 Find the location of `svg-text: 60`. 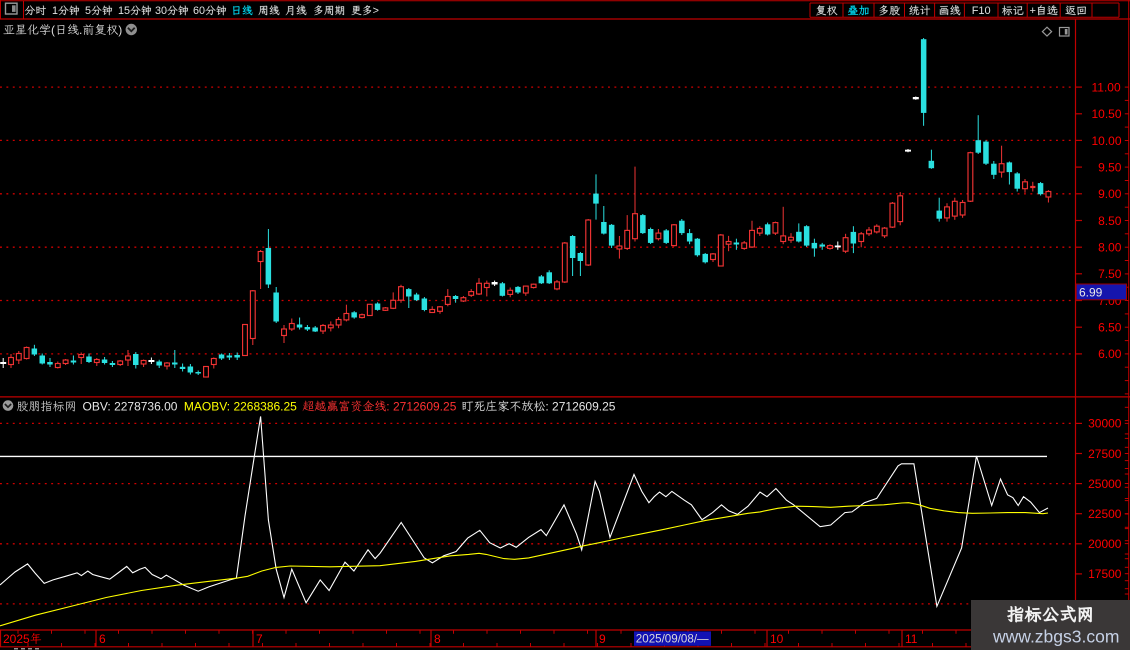

svg-text: 60 is located at coordinates (199, 11).